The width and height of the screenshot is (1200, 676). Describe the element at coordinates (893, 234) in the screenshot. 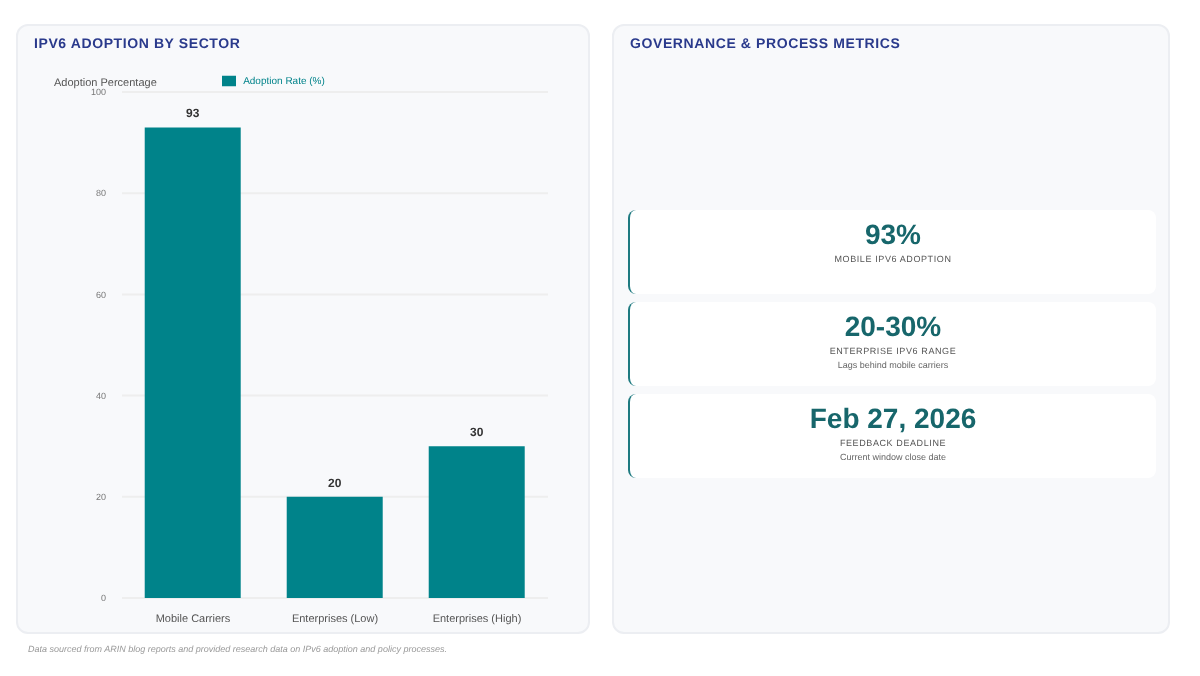

I see `text: 93%` at that location.